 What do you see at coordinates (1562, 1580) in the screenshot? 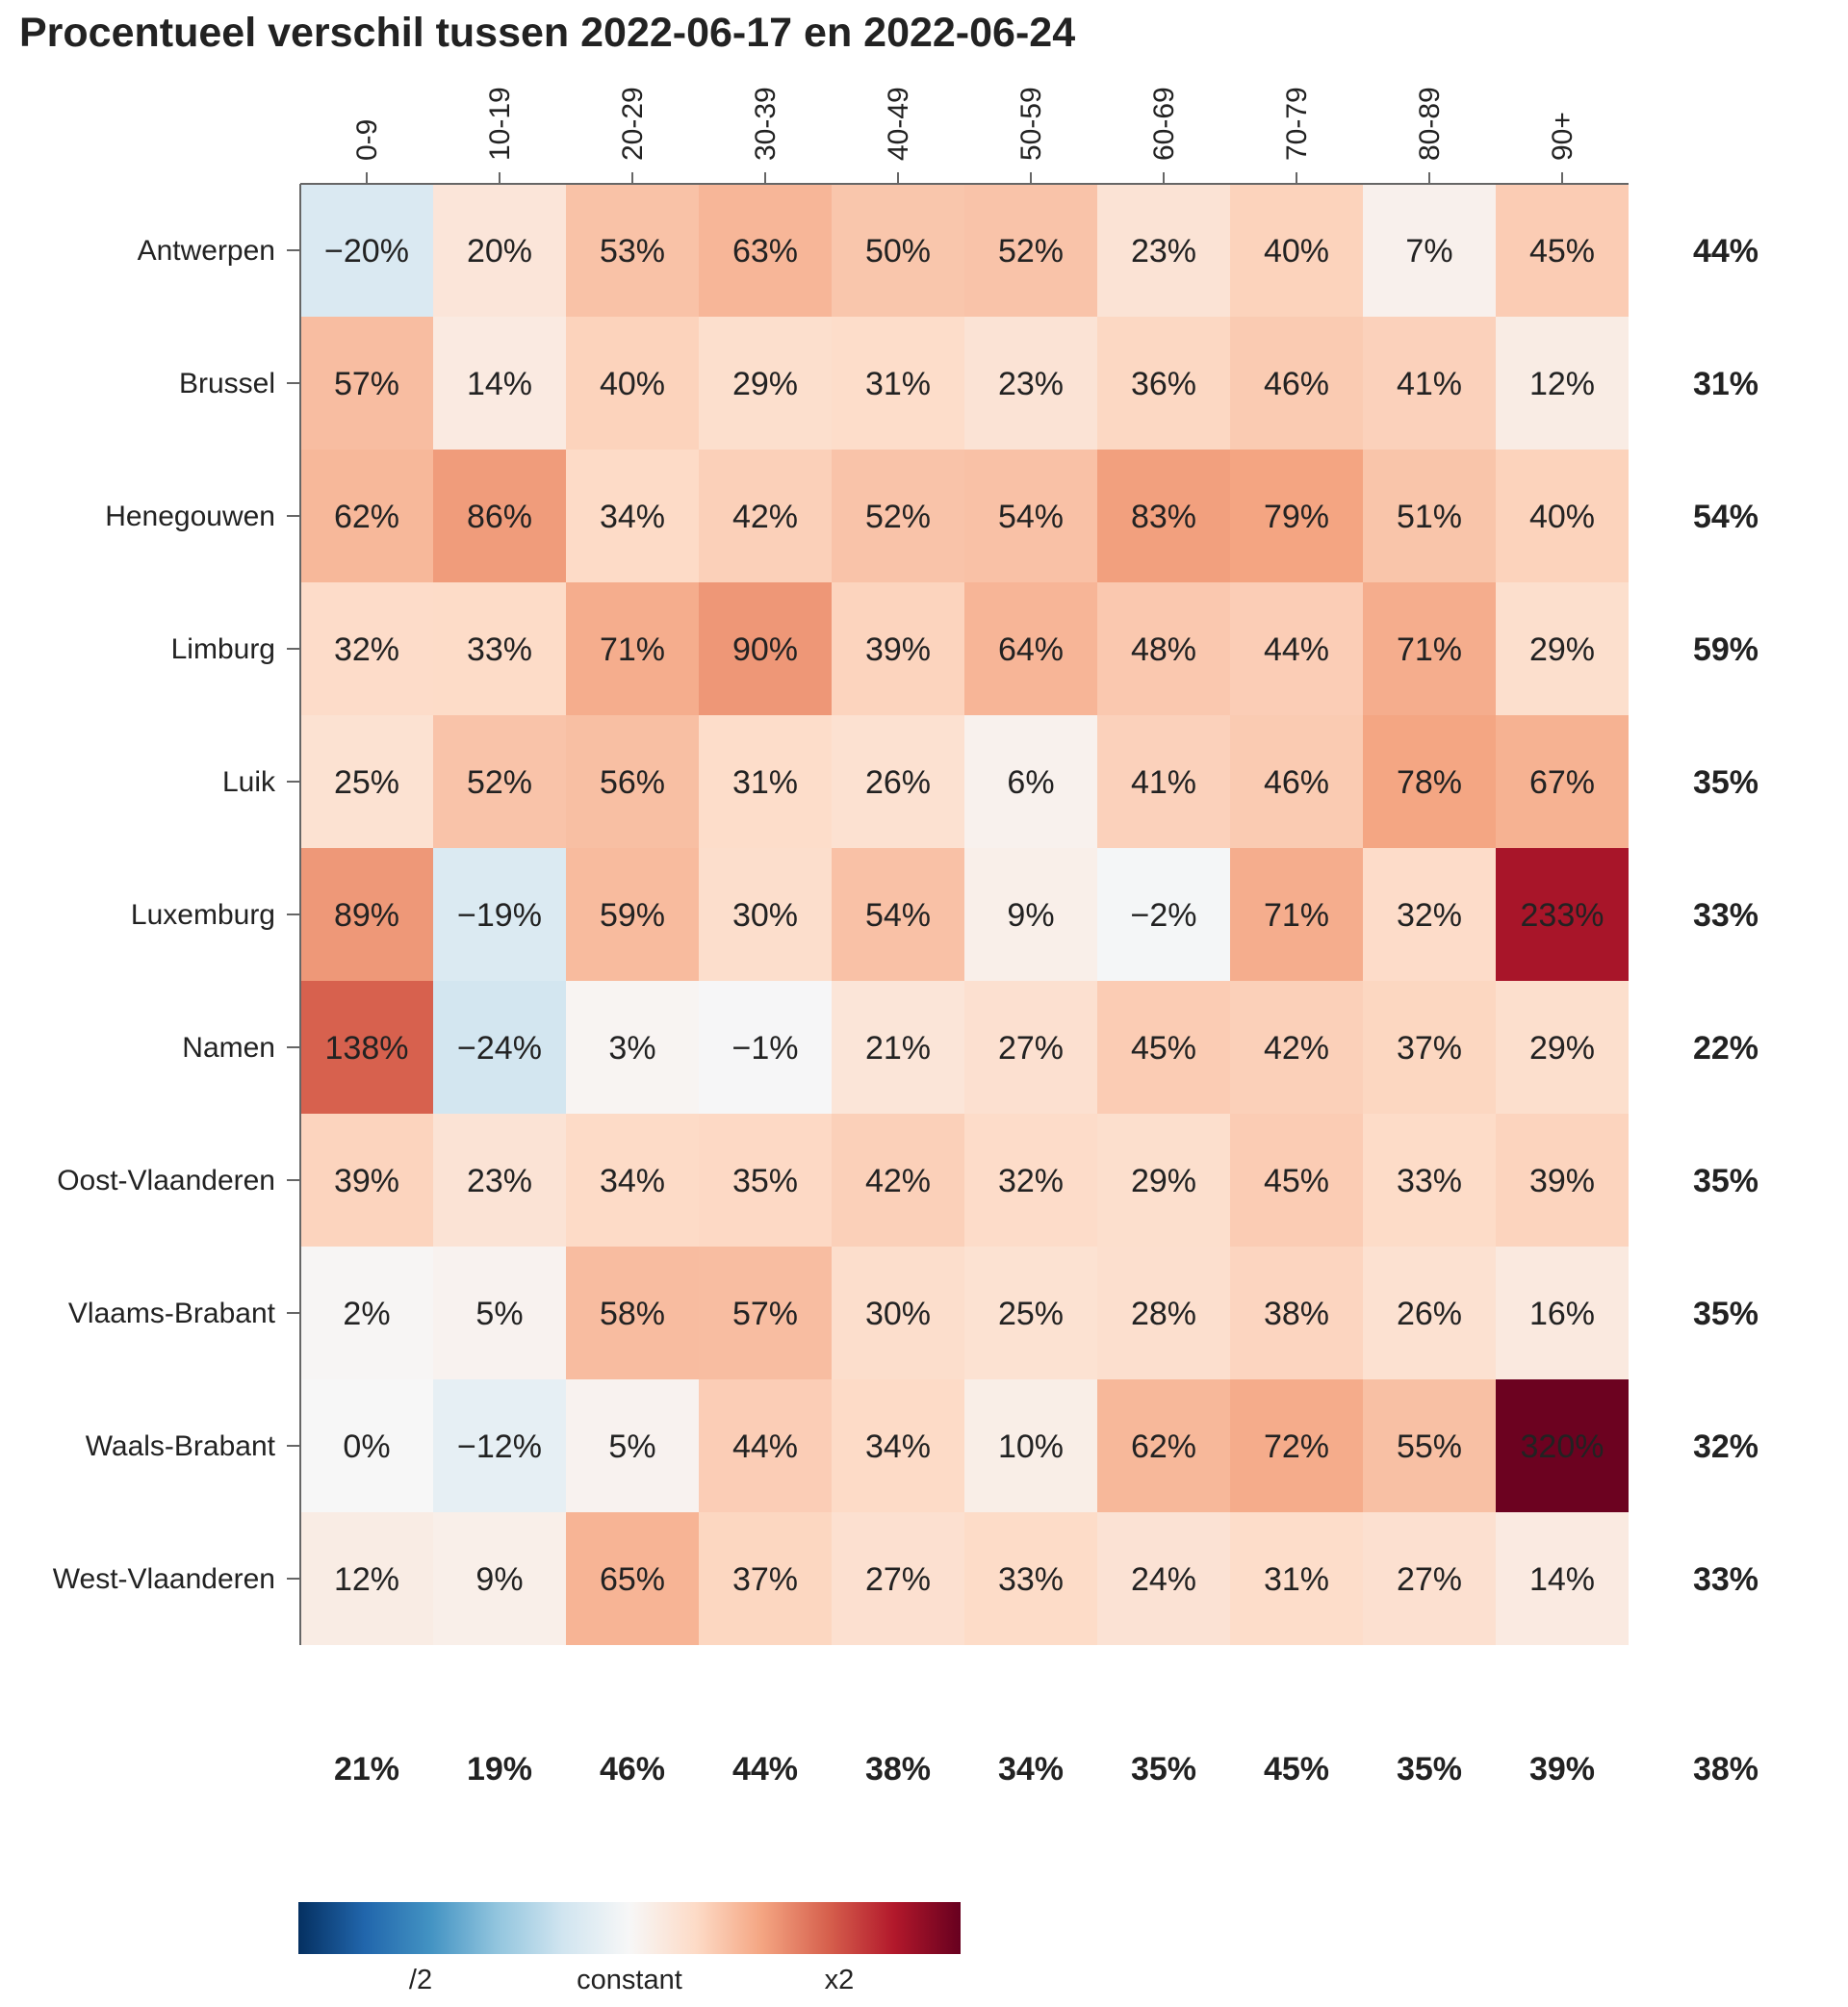
I see `cell-value-label: 14%` at bounding box center [1562, 1580].